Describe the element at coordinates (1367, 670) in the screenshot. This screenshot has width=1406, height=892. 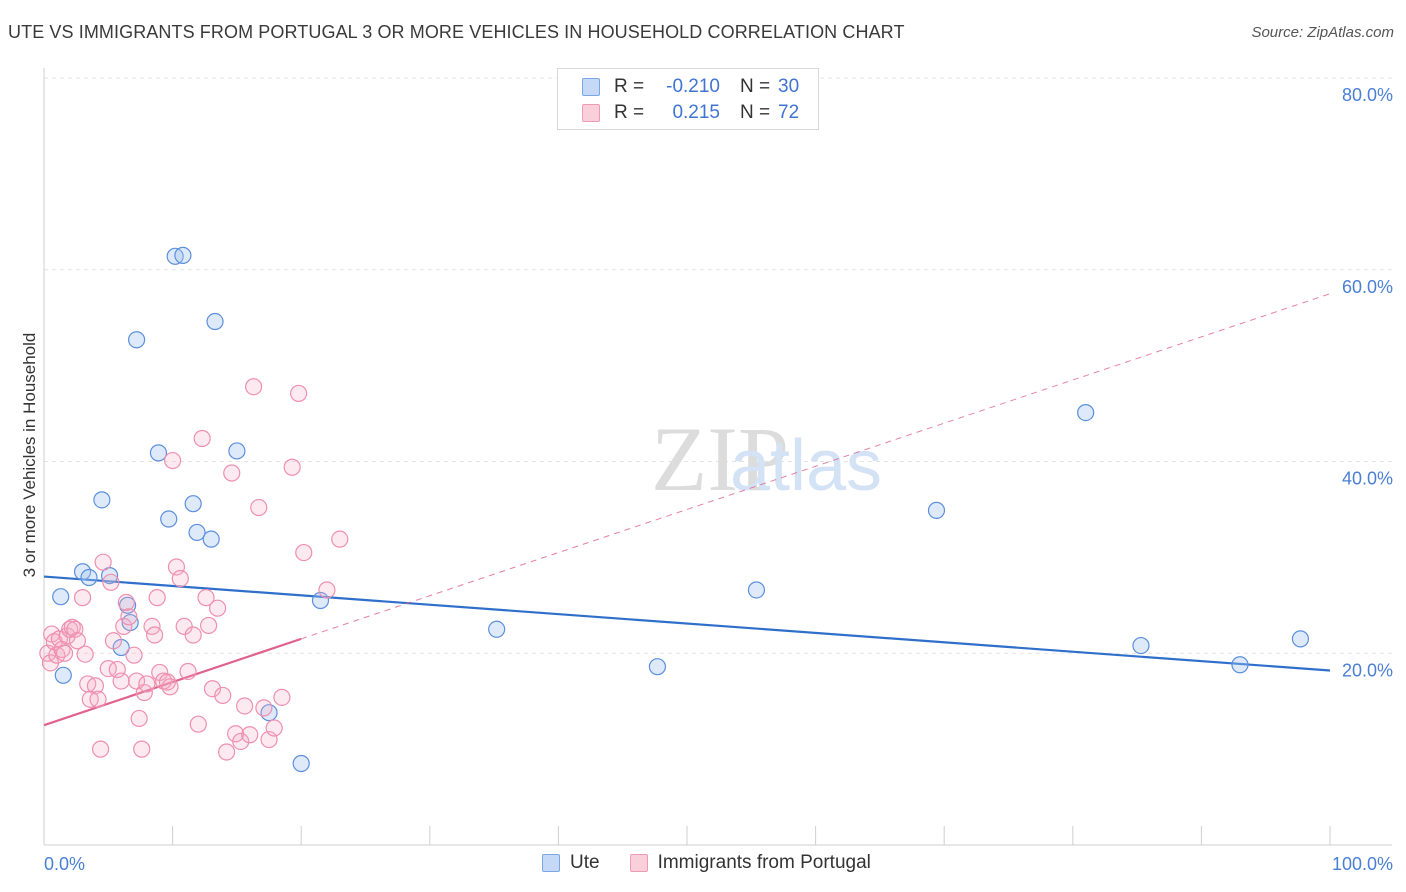
I see `y-tick-label: 20.0%` at that location.